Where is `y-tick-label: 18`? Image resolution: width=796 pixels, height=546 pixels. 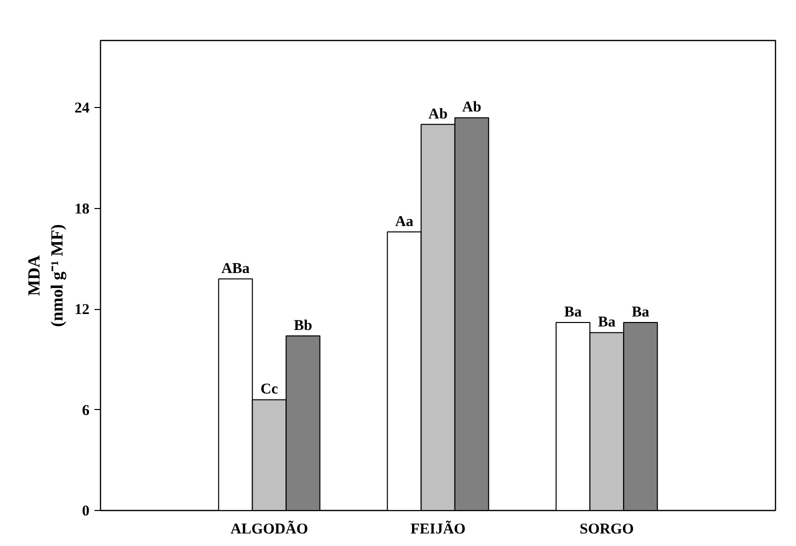
y-tick-label: 18 is located at coordinates (82, 209).